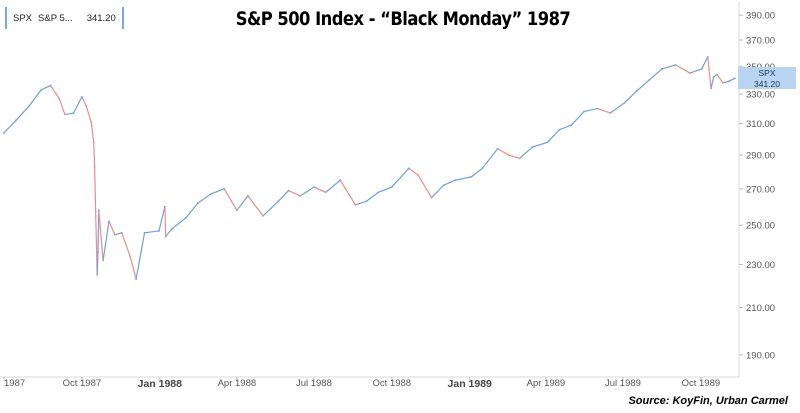 This screenshot has width=800, height=413. I want to click on x-tick-label: Oct 1987, so click(82, 383).